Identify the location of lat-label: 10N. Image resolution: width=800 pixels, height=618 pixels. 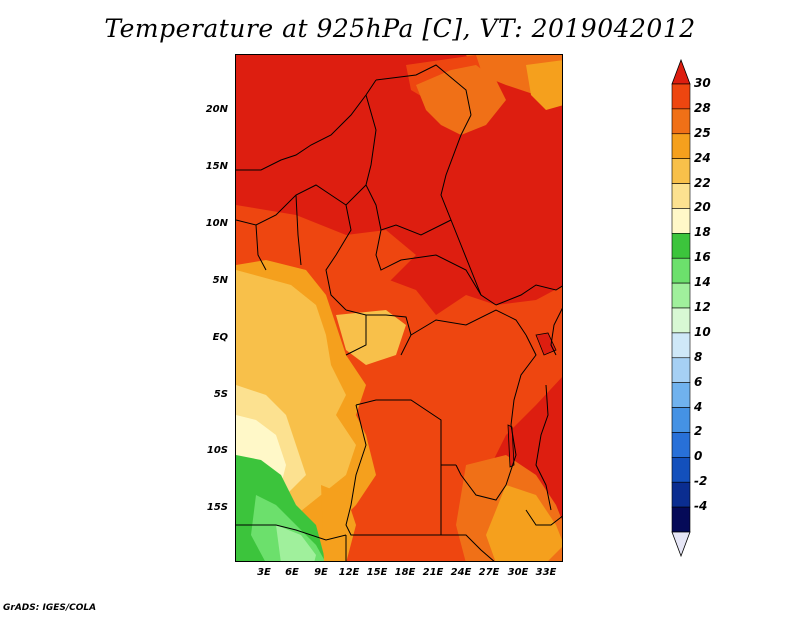
(216, 223).